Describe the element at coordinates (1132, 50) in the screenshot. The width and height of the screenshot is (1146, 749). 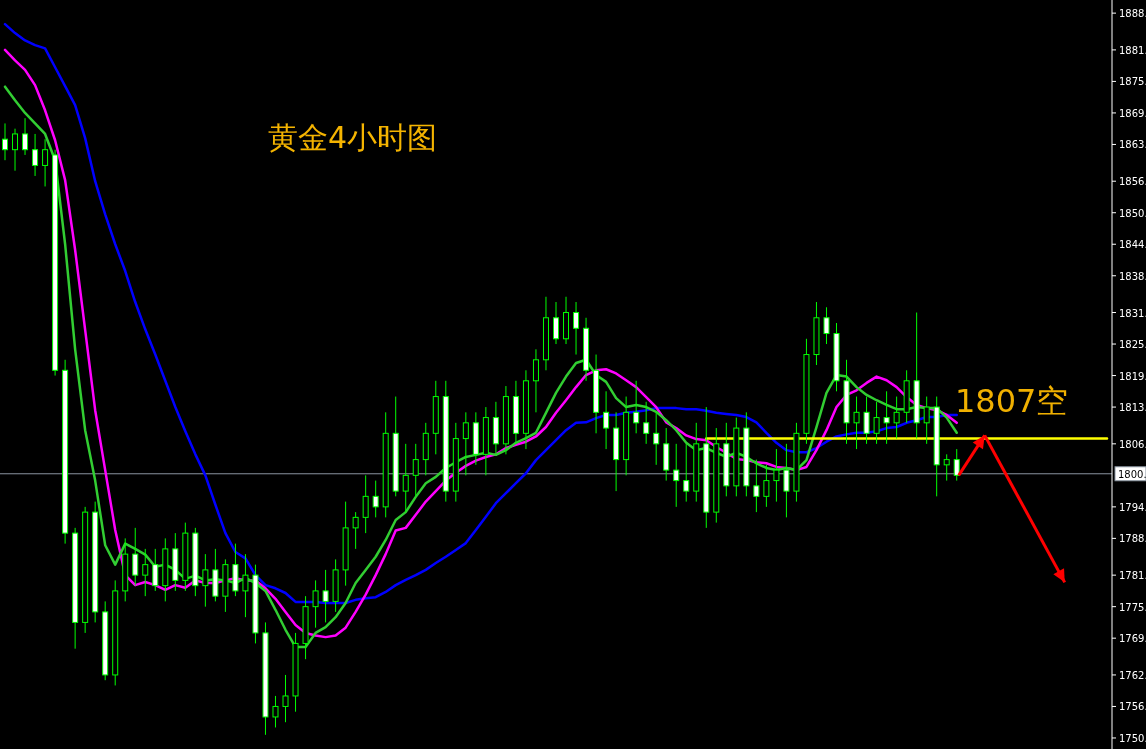
I see `y-tick-label: 1881.` at that location.